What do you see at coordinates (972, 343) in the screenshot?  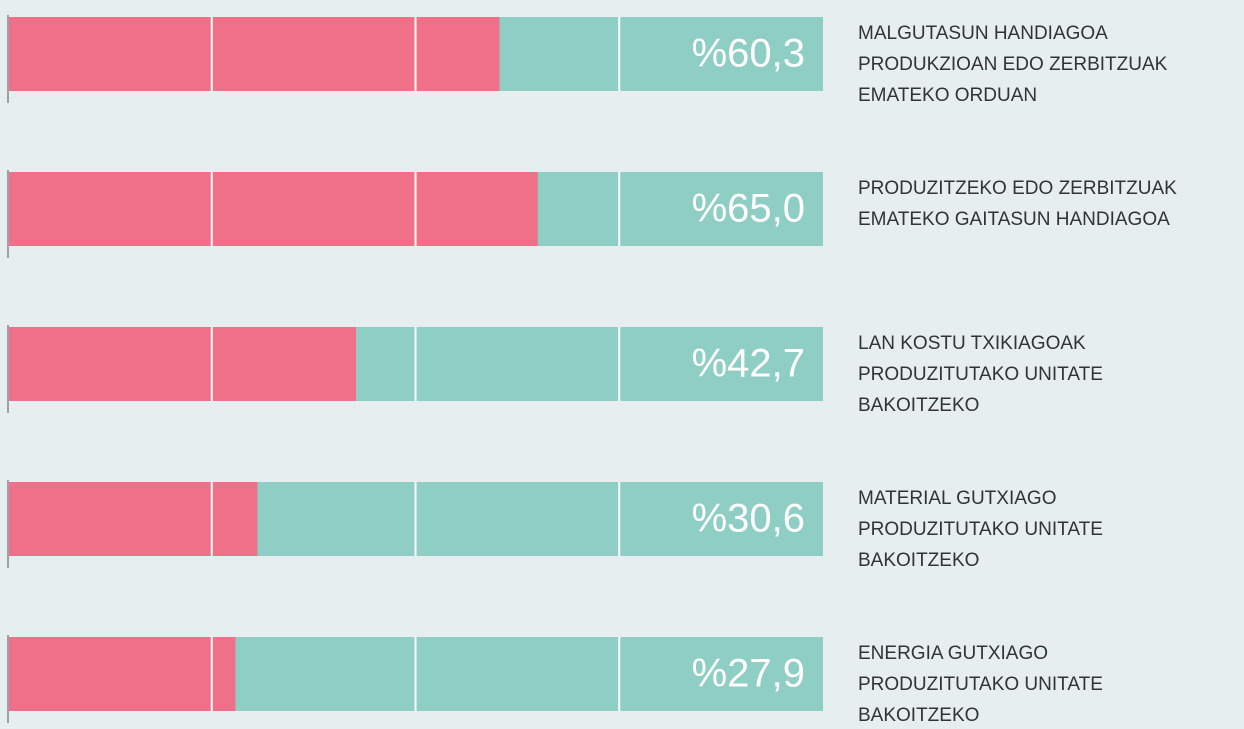 I see `category-label: LAN KOSTU TXIKIAGOAK` at bounding box center [972, 343].